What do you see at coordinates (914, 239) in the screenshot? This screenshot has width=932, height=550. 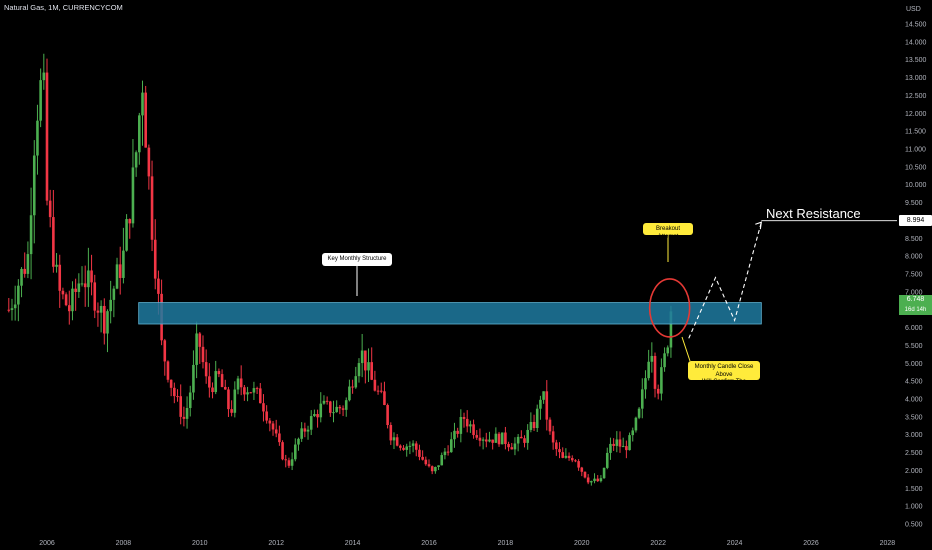 I see `price-tick-label: 8.500` at bounding box center [914, 239].